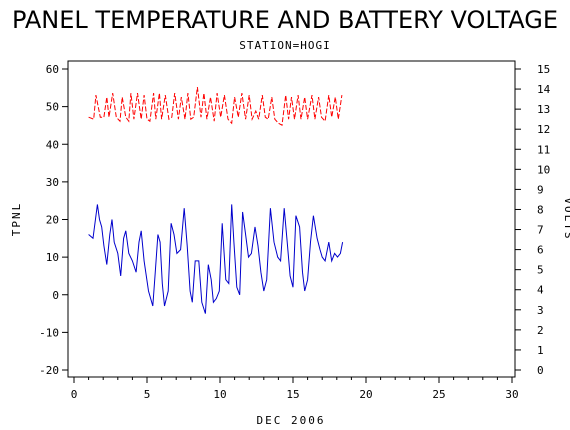 The height and width of the screenshot is (430, 570). What do you see at coordinates (284, 45) in the screenshot?
I see `chart-subtitle: STATION=HOGI` at bounding box center [284, 45].